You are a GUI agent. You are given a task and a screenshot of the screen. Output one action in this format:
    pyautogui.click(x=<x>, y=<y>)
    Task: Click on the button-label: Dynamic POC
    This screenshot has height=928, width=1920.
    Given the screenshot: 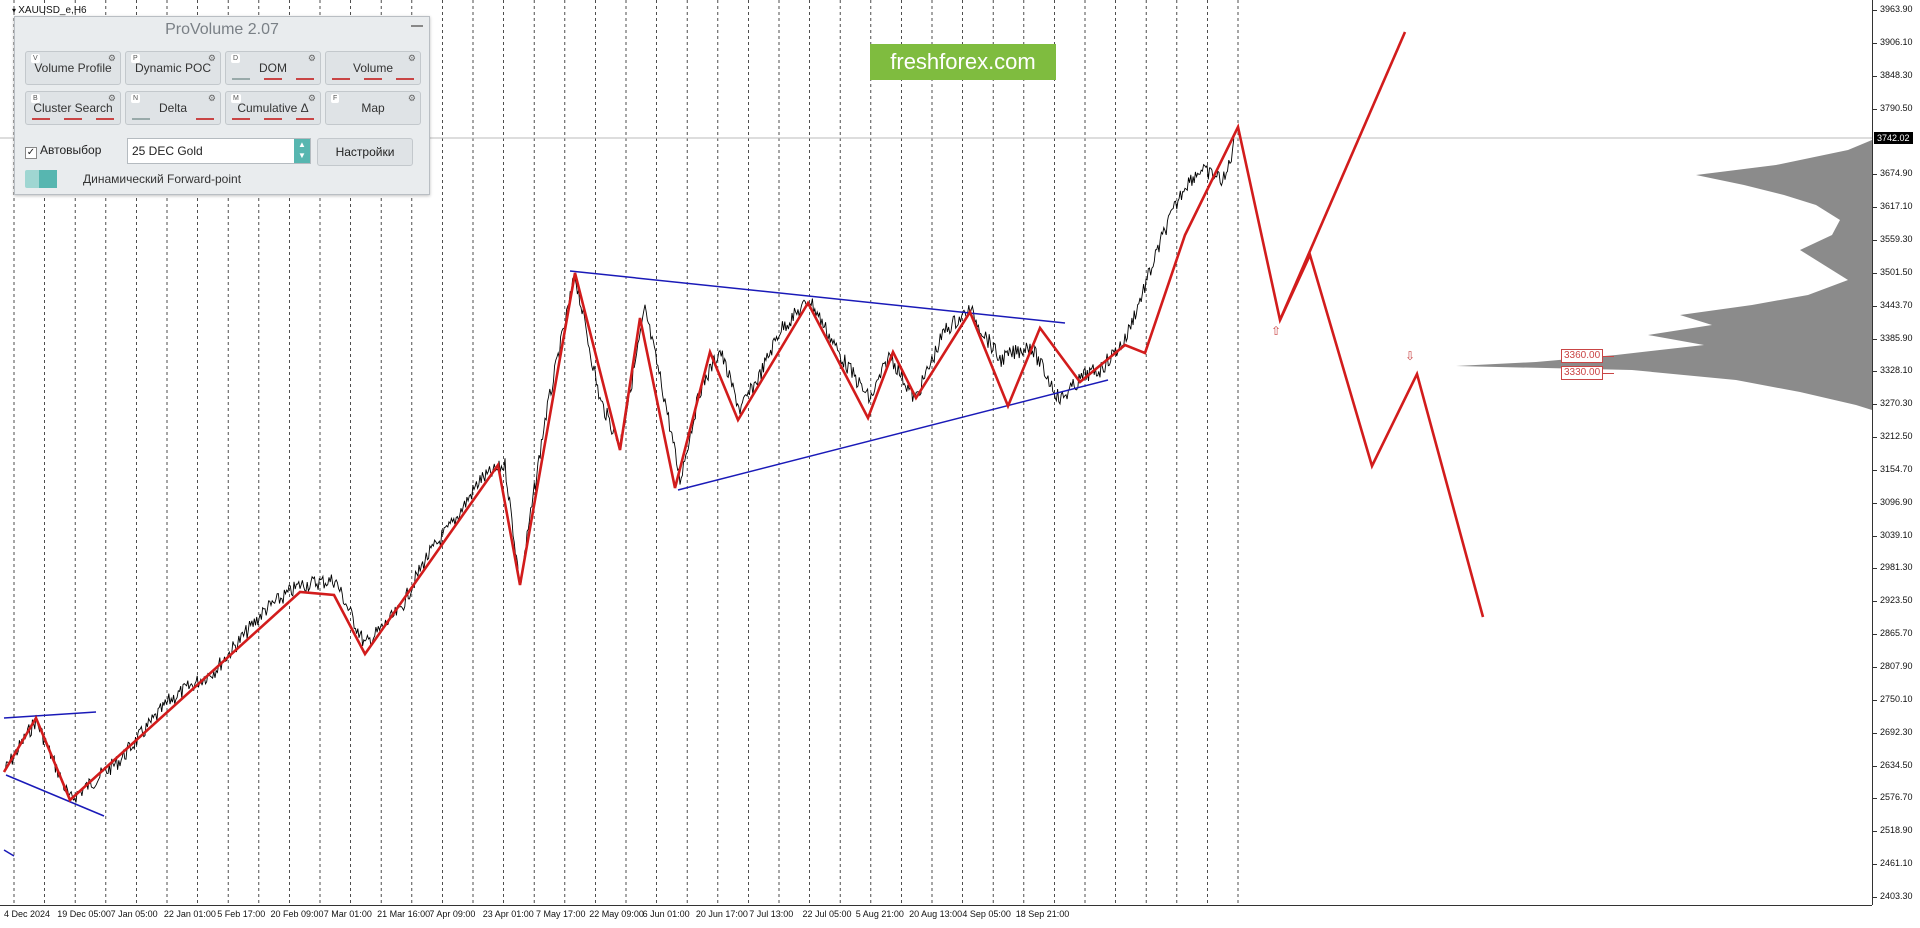 What is the action you would take?
    pyautogui.click(x=172, y=68)
    